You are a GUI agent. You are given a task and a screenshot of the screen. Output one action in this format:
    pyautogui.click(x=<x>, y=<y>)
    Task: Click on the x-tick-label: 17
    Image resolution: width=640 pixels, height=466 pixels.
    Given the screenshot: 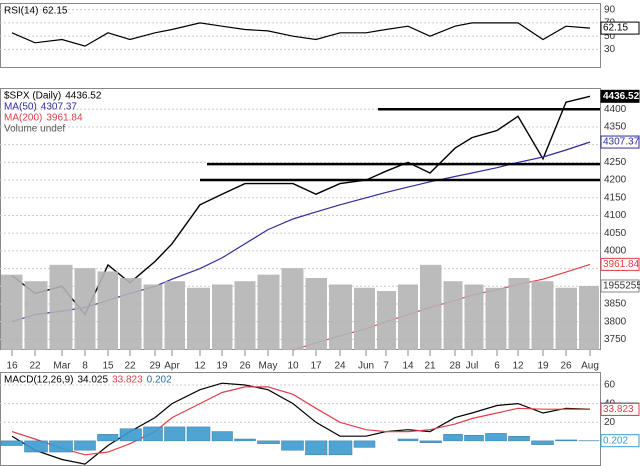 What is the action you would take?
    pyautogui.click(x=316, y=366)
    